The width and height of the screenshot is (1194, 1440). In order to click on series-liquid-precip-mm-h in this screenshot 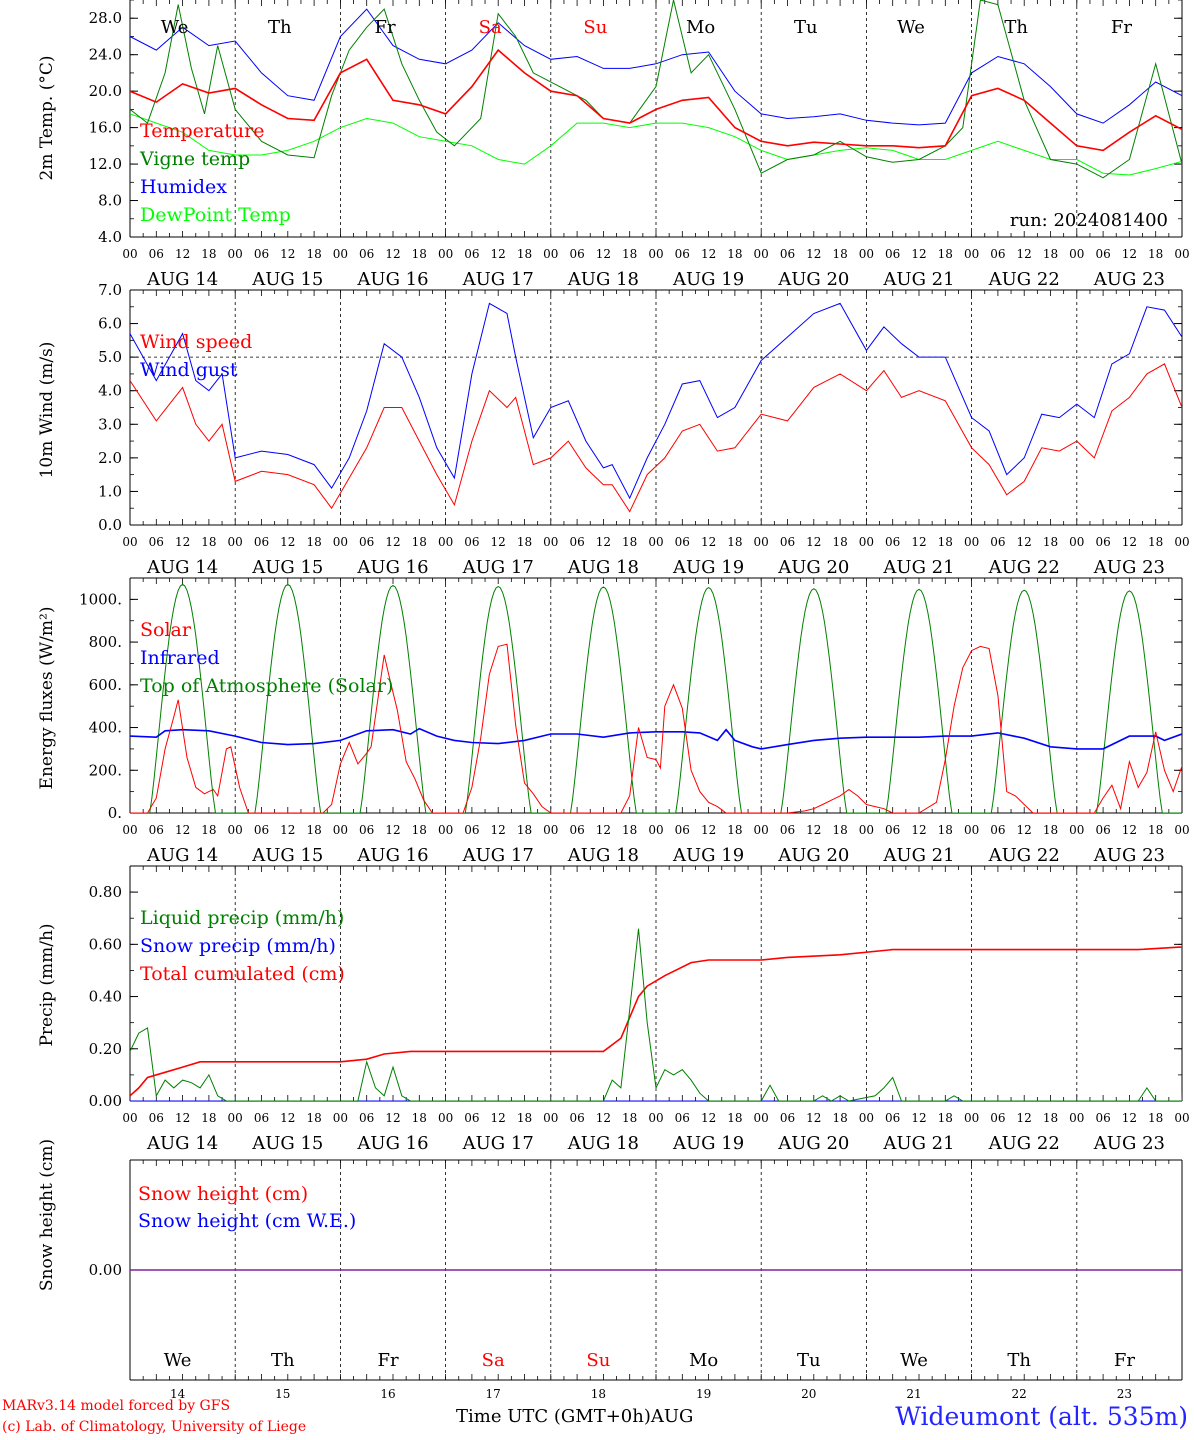, I will do `click(656, 1014)`.